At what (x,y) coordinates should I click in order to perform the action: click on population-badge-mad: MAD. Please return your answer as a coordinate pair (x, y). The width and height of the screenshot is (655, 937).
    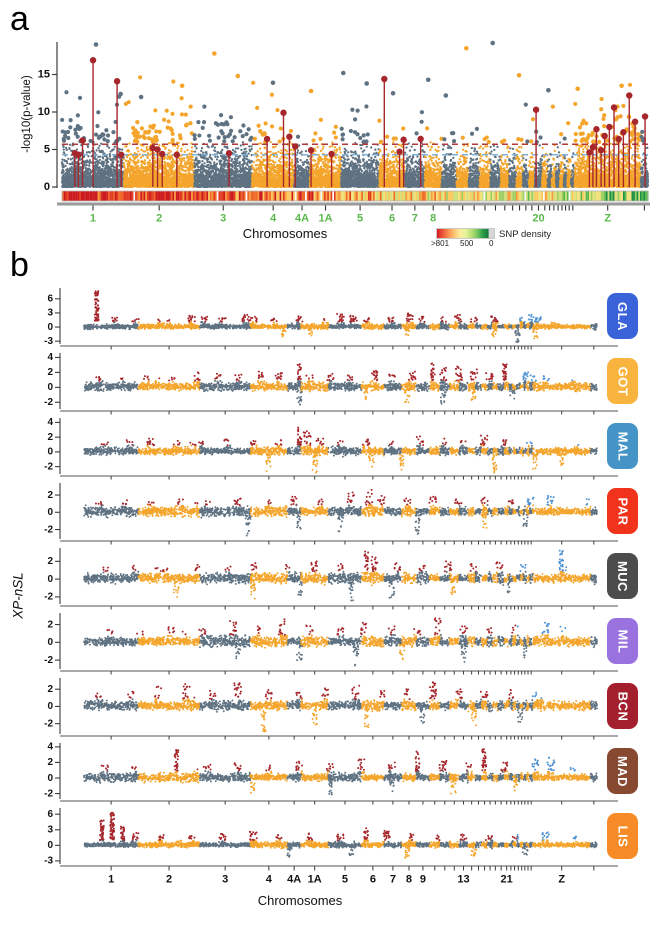
    Looking at the image, I should click on (622, 771).